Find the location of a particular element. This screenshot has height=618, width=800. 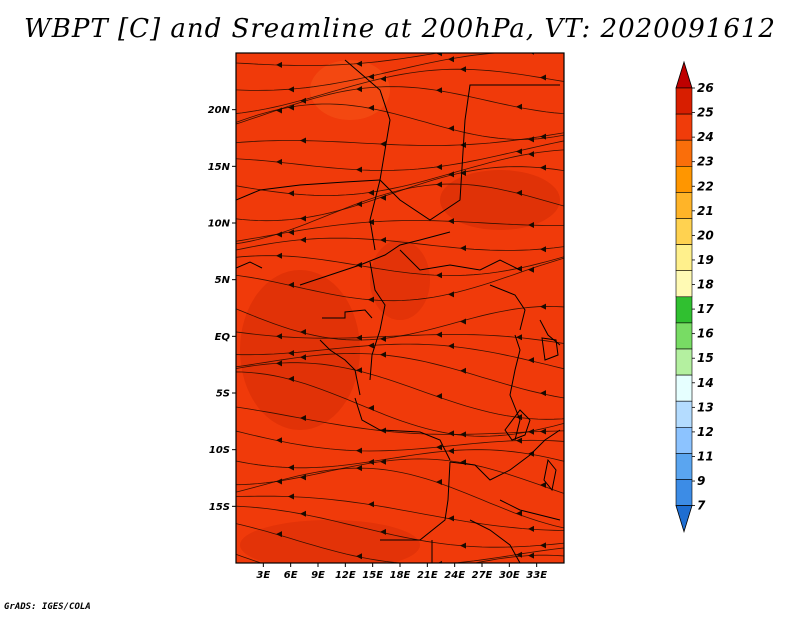

colorbar-label: 21 is located at coordinates (705, 211).